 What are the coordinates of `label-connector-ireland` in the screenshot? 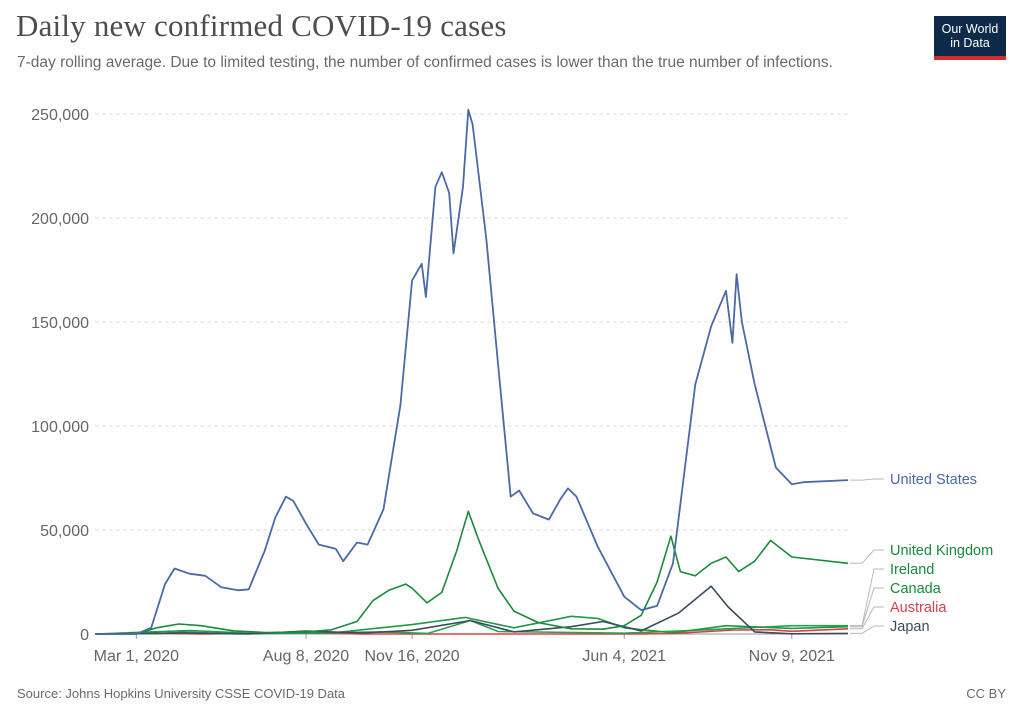 It's located at (867, 597).